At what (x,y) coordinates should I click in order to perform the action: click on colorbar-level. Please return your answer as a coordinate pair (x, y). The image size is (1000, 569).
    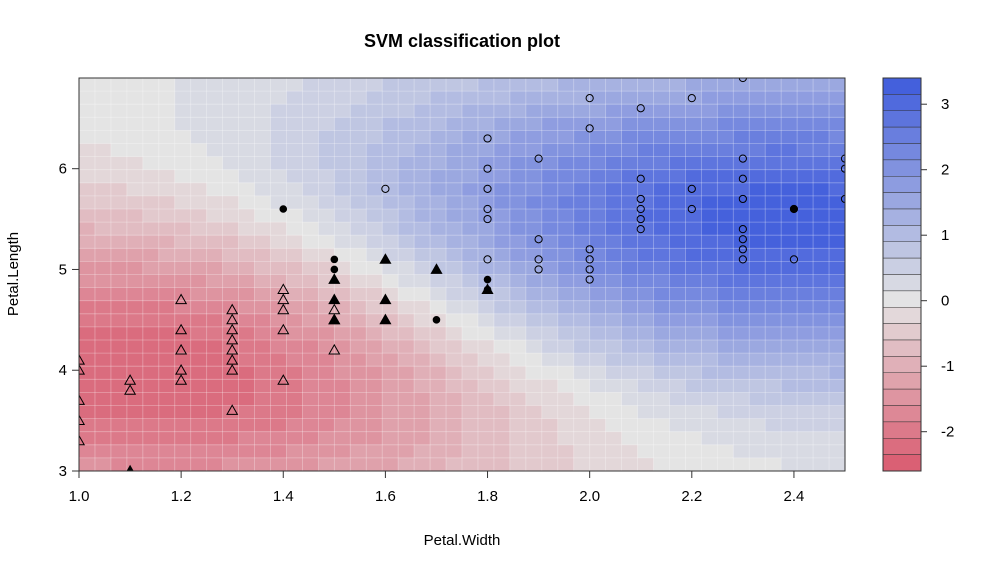
    Looking at the image, I should click on (902, 397).